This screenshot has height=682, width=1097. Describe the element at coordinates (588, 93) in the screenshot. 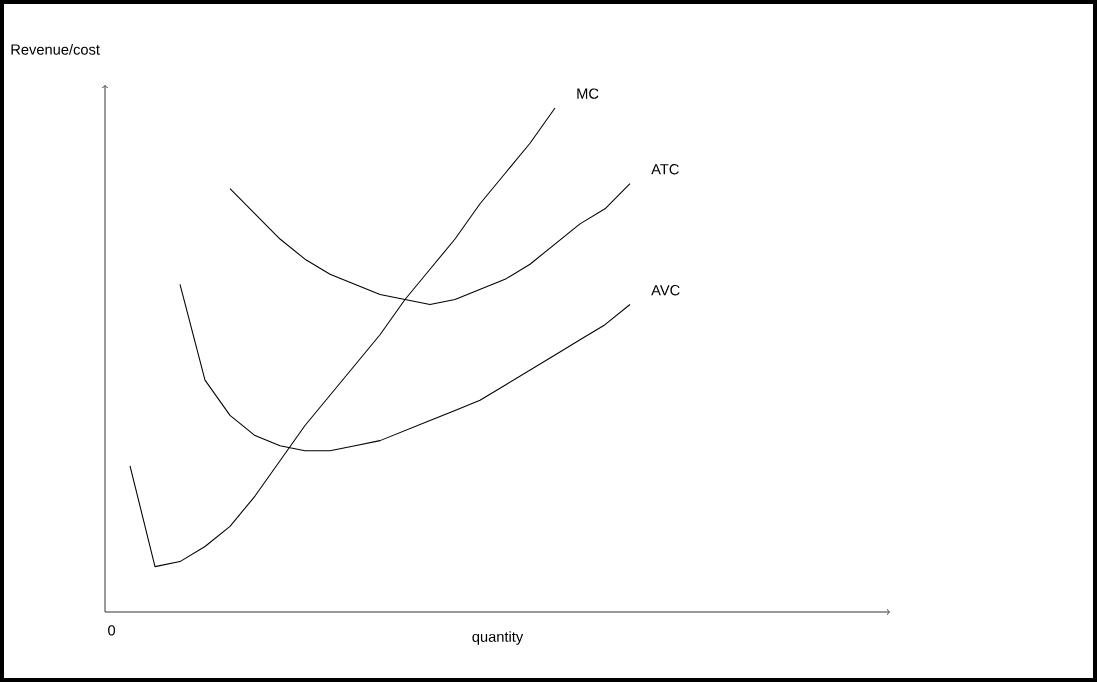

I see `series-label: MC` at that location.